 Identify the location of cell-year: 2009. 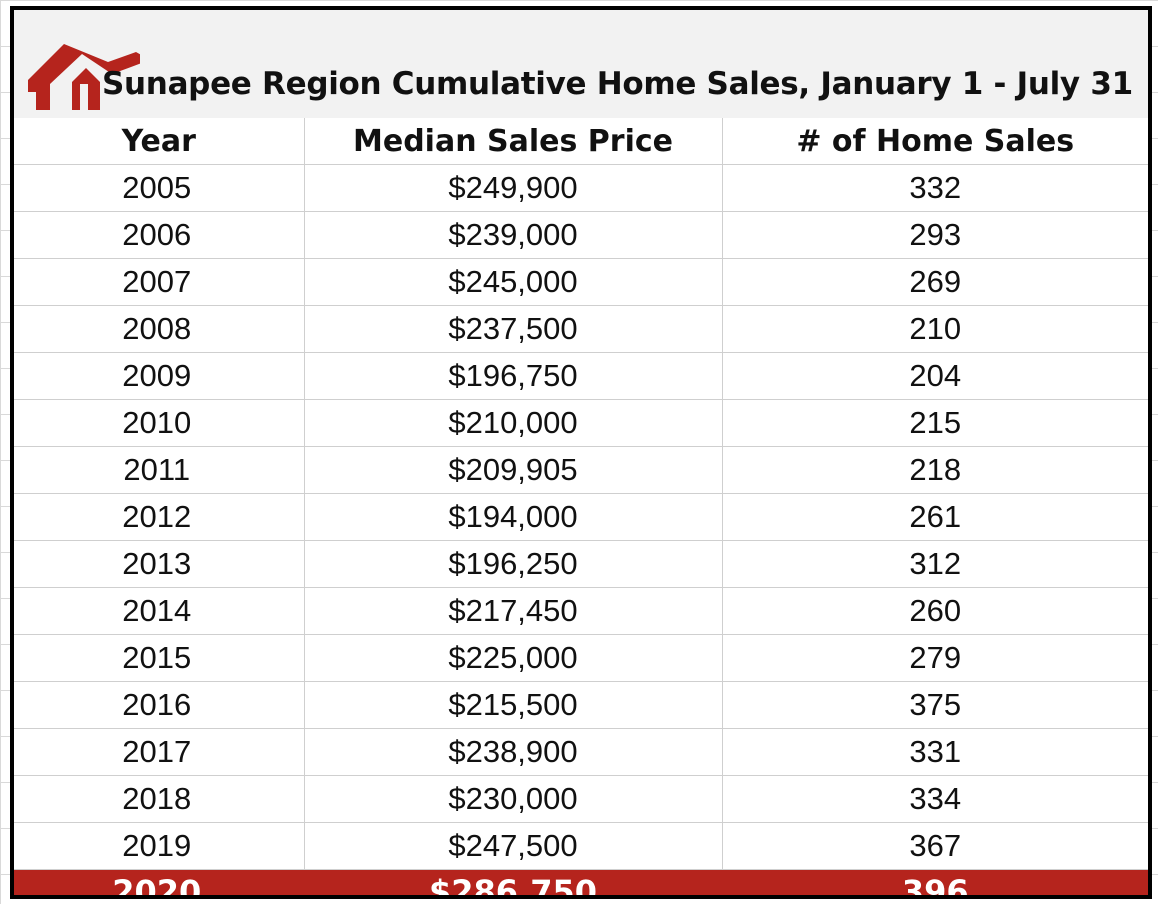
(159, 376).